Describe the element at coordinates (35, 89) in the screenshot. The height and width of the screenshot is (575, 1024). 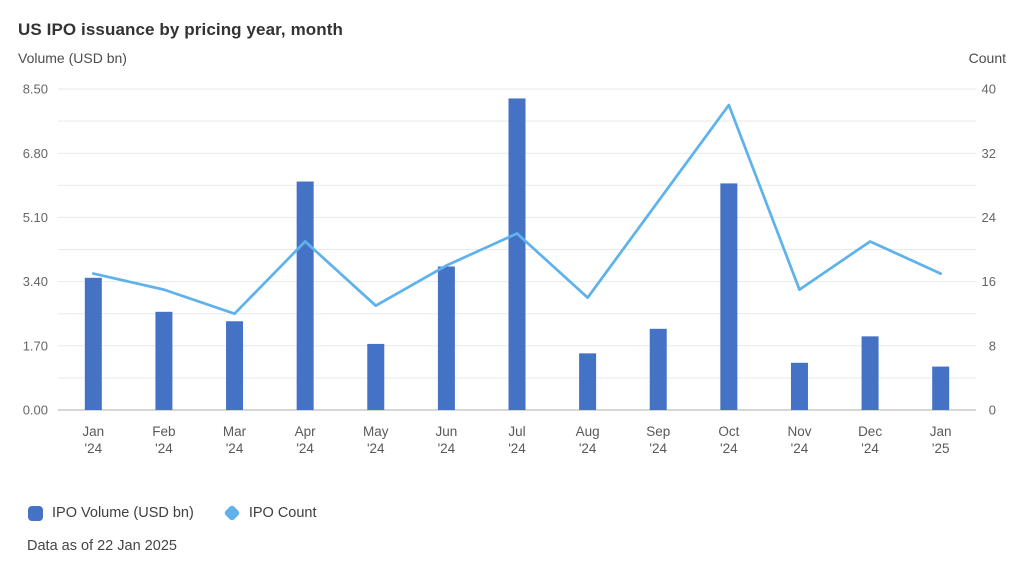
I see `y-axis-tick-label-left: 8.50` at that location.